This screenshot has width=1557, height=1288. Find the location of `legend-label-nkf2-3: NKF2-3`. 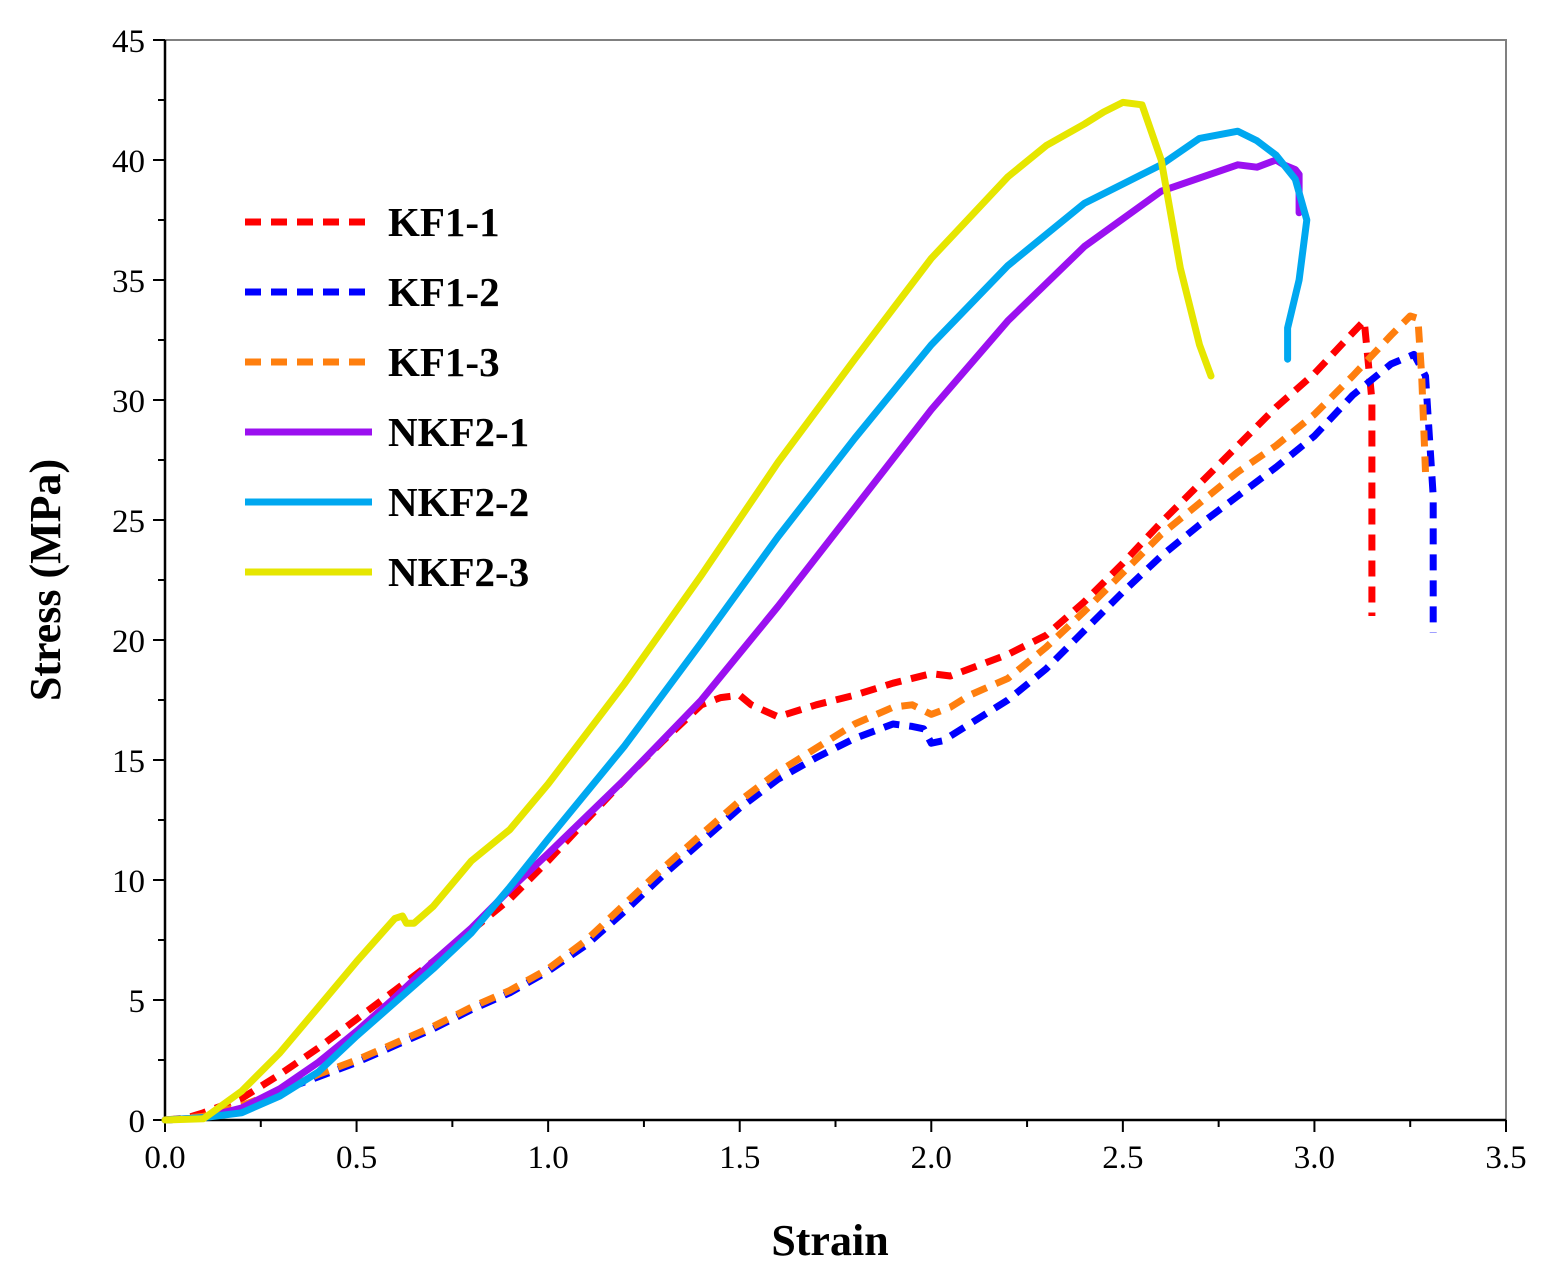

legend-label-nkf2-3: NKF2-3 is located at coordinates (458, 572).